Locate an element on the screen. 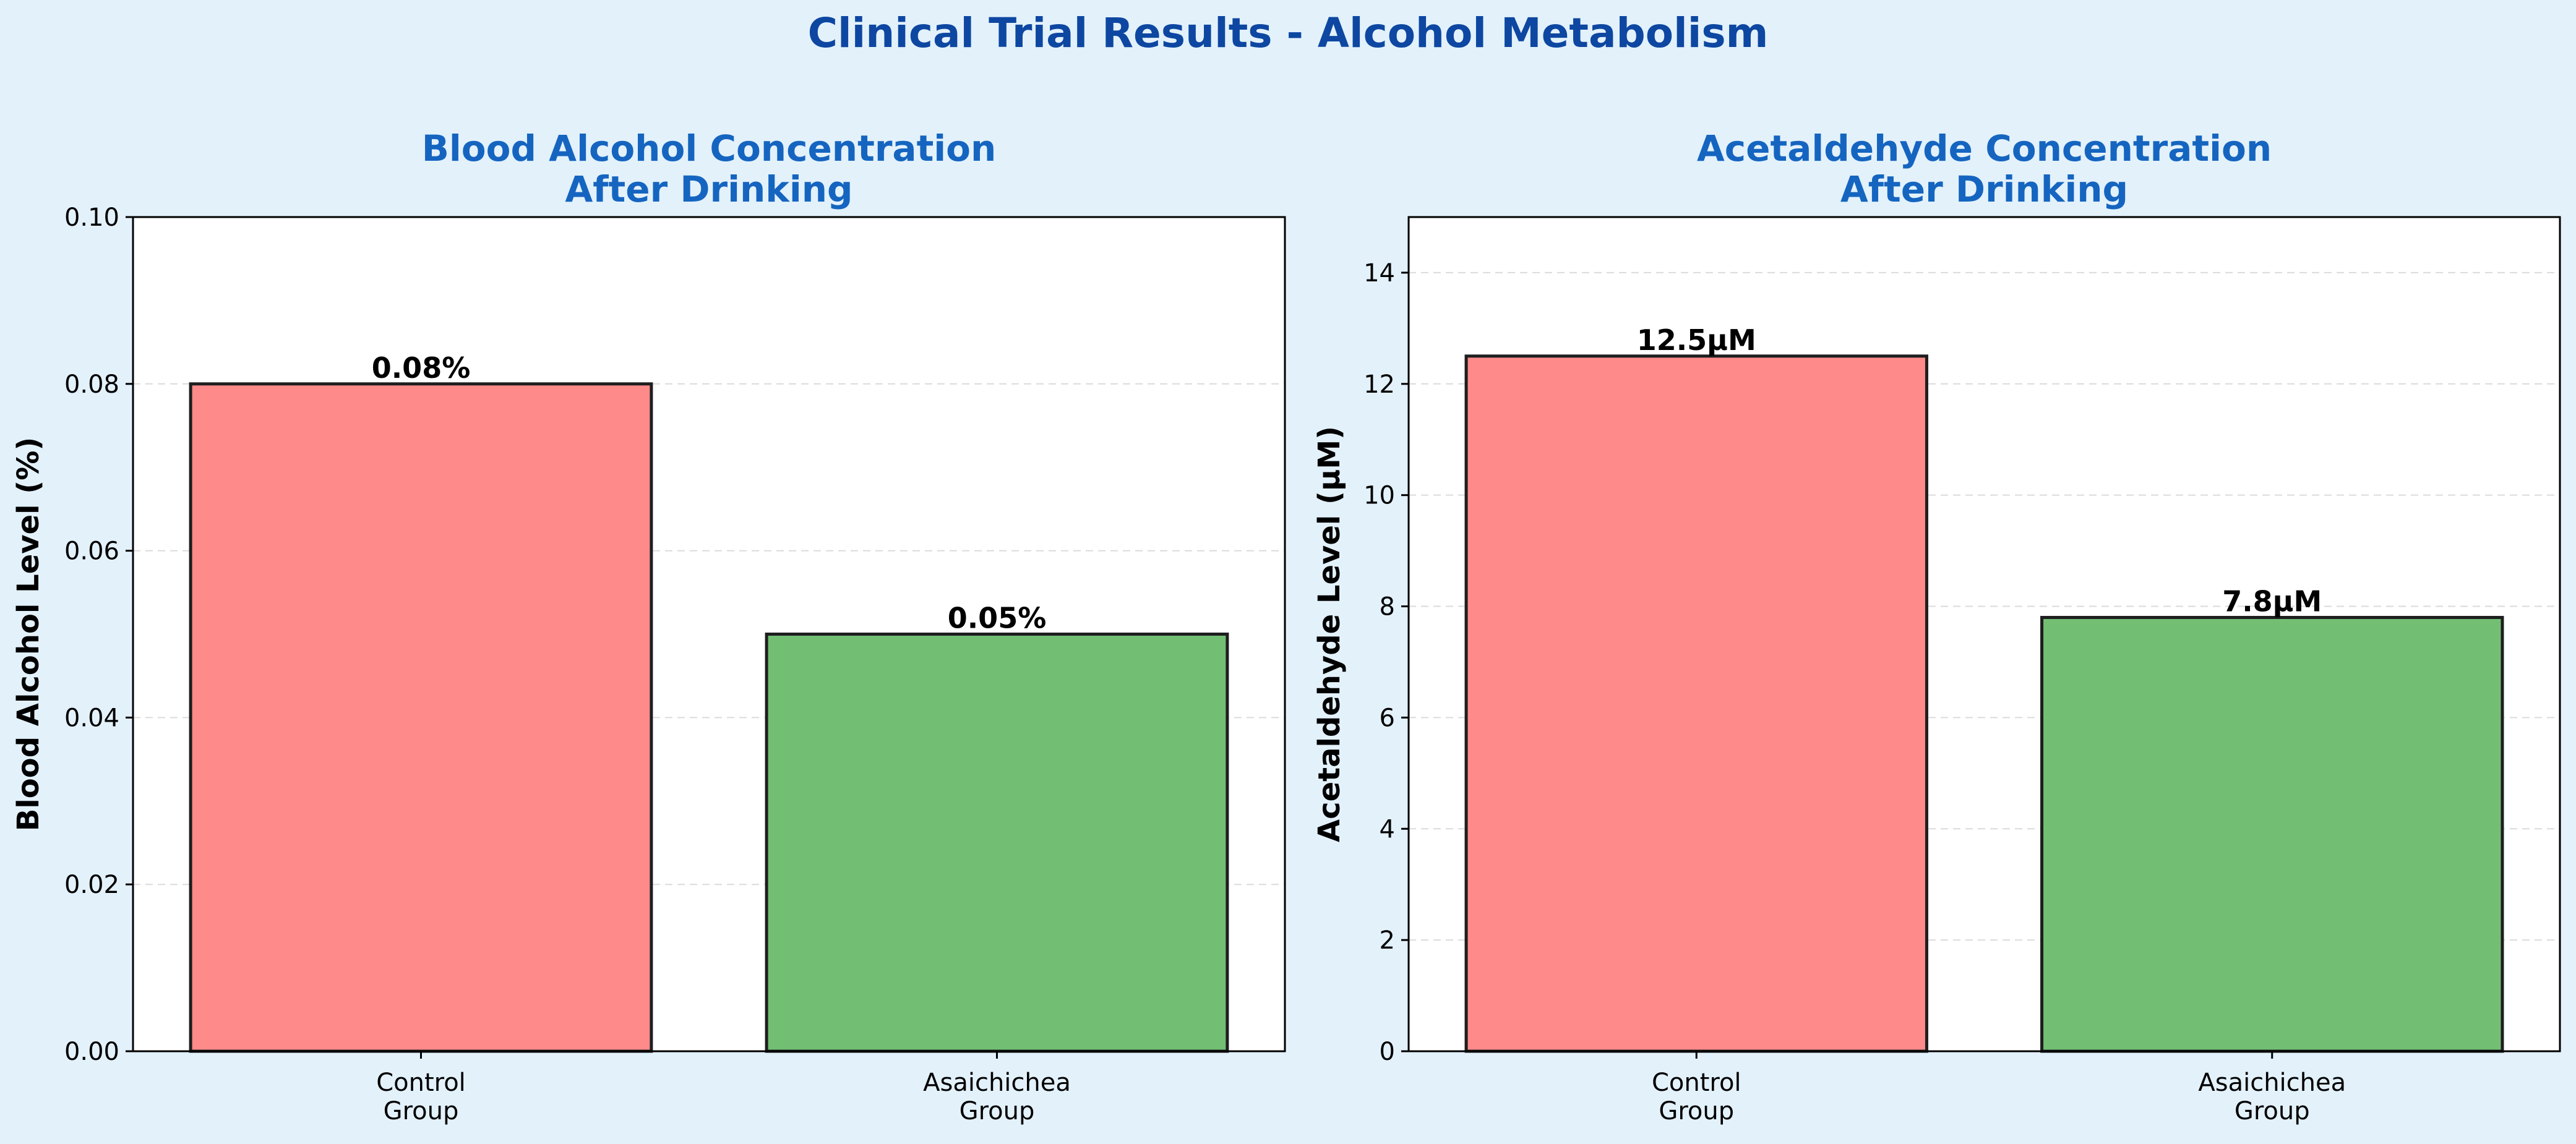 The height and width of the screenshot is (1144, 2576). y-tick-label: 0 is located at coordinates (1387, 1052).